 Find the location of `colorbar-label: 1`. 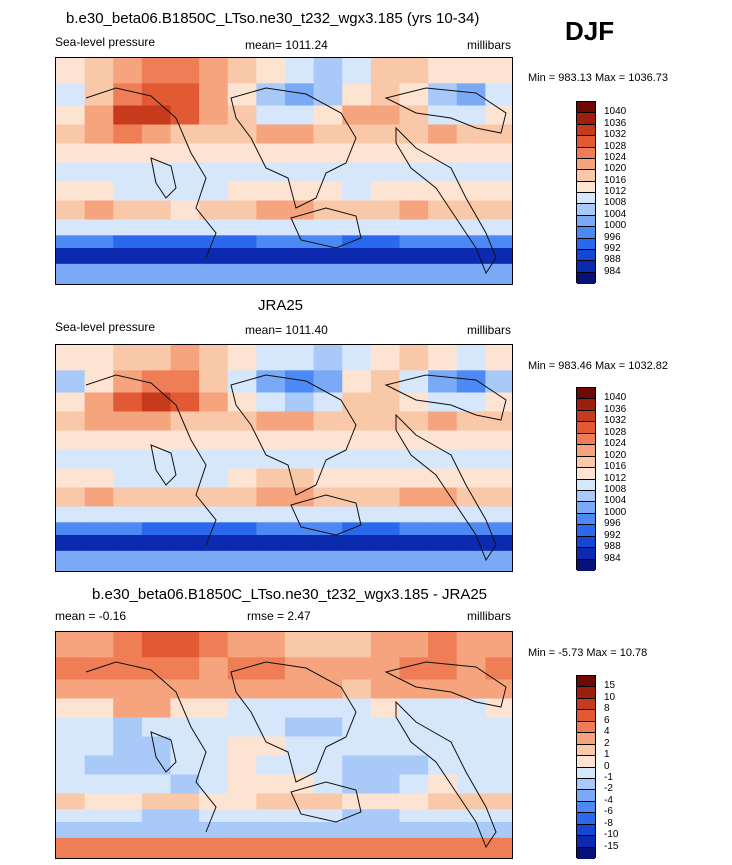

colorbar-label: 1 is located at coordinates (607, 755).